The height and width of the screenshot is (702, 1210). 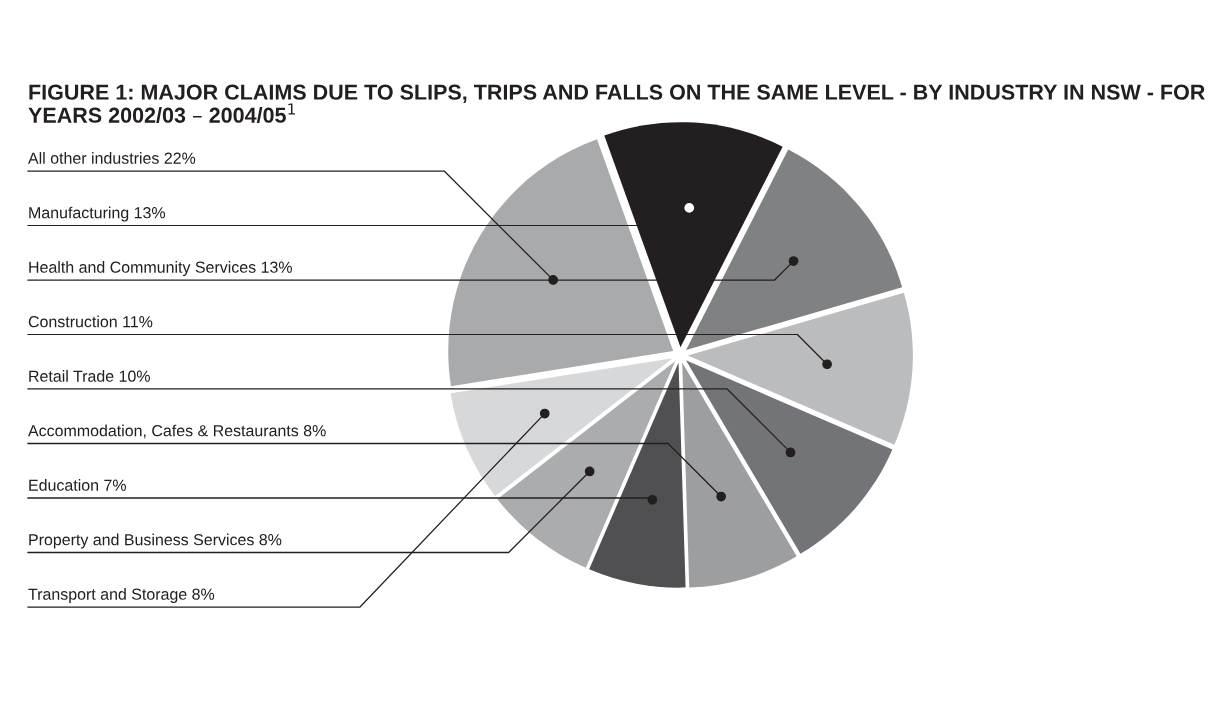 I want to click on slice-label: Accommodation, Cafes & Restaurants 8%, so click(x=177, y=431).